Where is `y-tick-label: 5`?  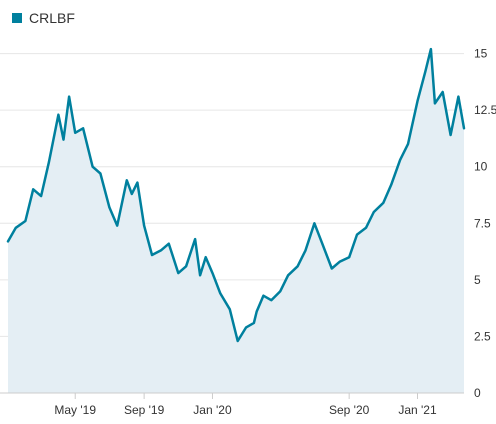
y-tick-label: 5 is located at coordinates (477, 280).